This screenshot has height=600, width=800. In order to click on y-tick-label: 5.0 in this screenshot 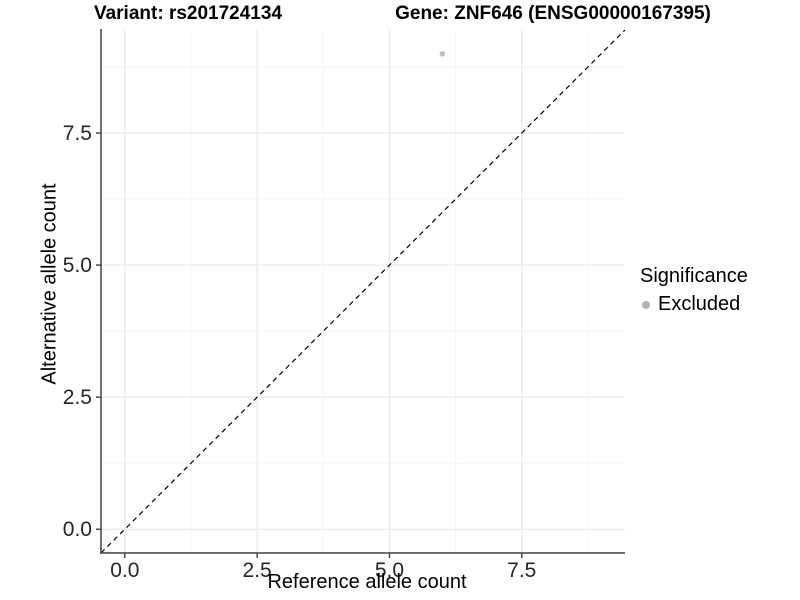, I will do `click(77, 265)`.